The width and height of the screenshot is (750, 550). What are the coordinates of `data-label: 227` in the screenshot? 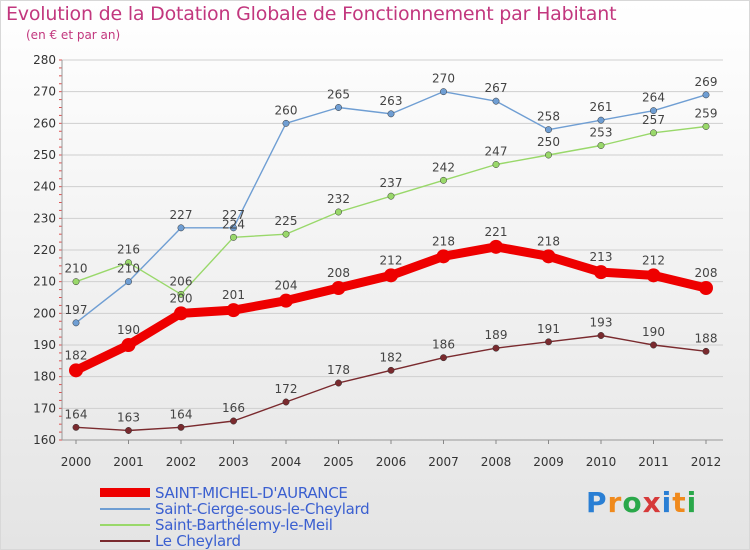 It's located at (181, 215).